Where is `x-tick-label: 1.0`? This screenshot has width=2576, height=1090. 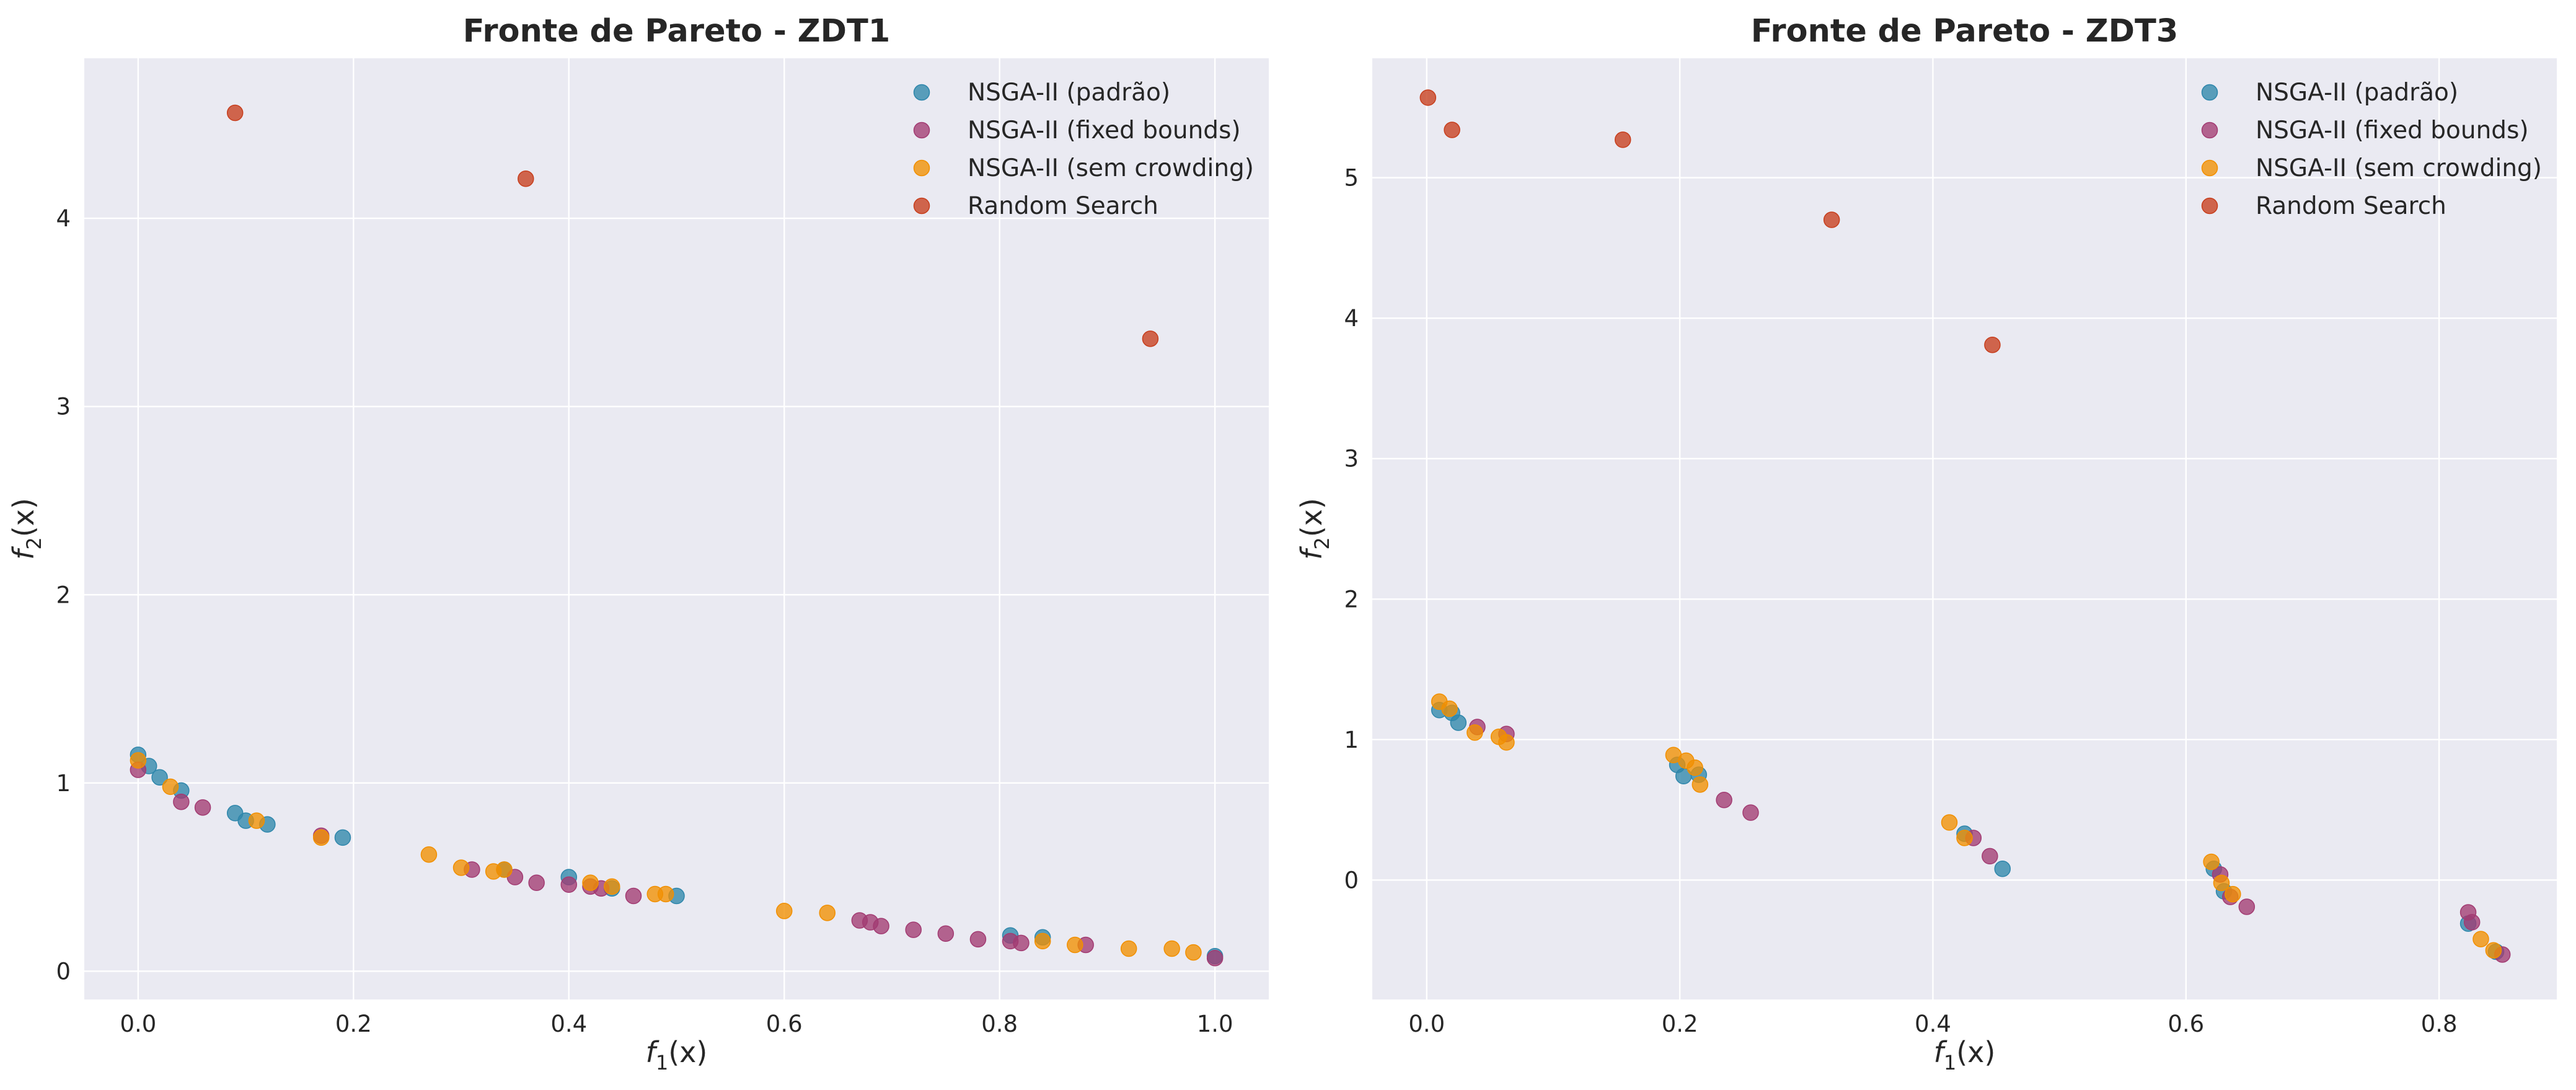
x-tick-label: 1.0 is located at coordinates (1215, 1024).